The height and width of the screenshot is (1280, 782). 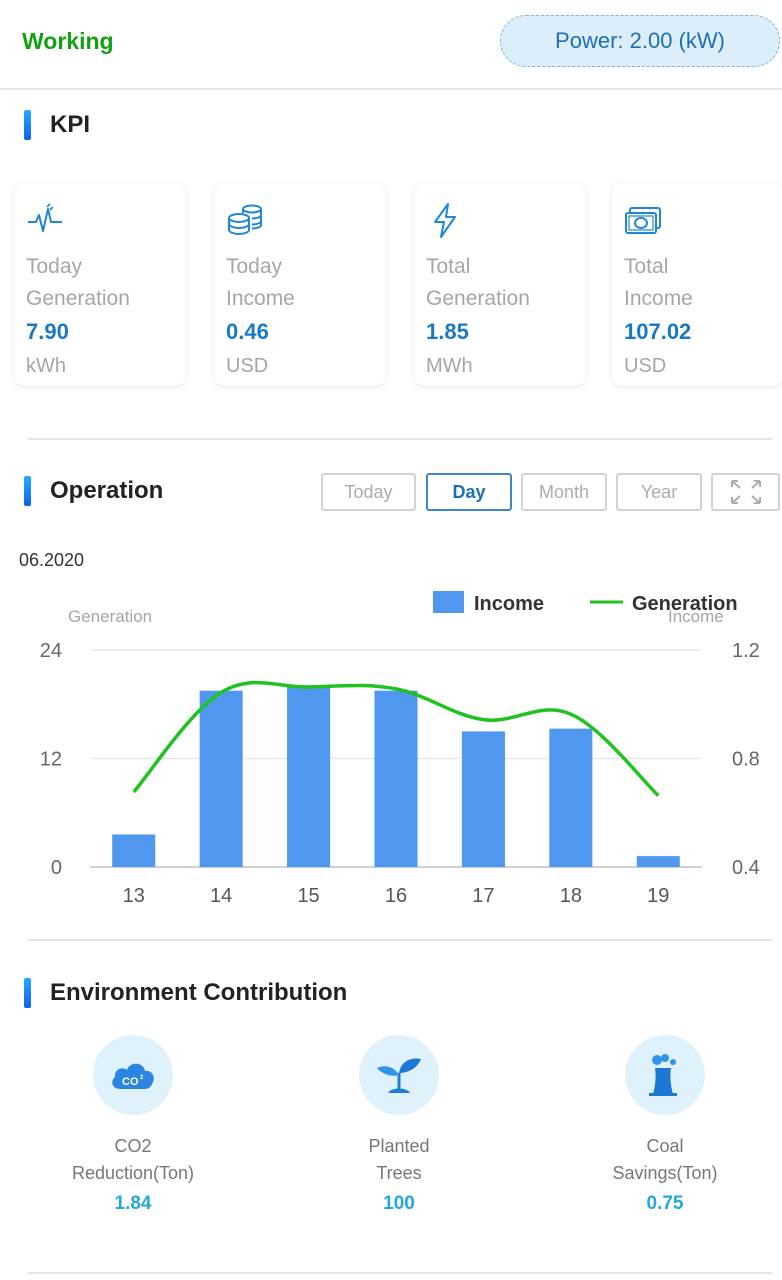 I want to click on co2-cloud-icon: CO 2, so click(x=133, y=1076).